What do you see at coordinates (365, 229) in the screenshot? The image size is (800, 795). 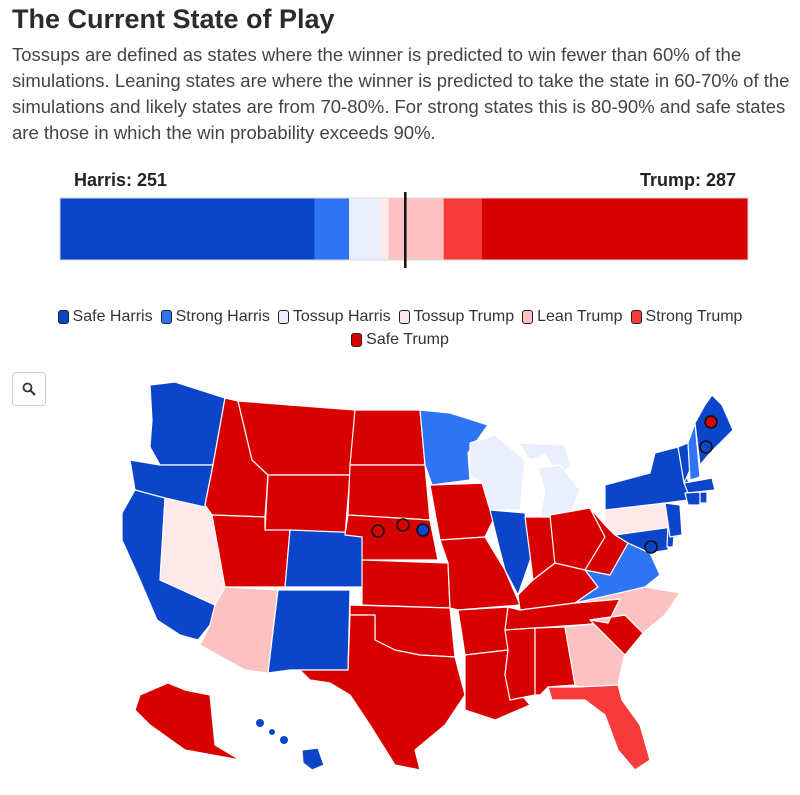 I see `bar-segment-tossup-harris` at bounding box center [365, 229].